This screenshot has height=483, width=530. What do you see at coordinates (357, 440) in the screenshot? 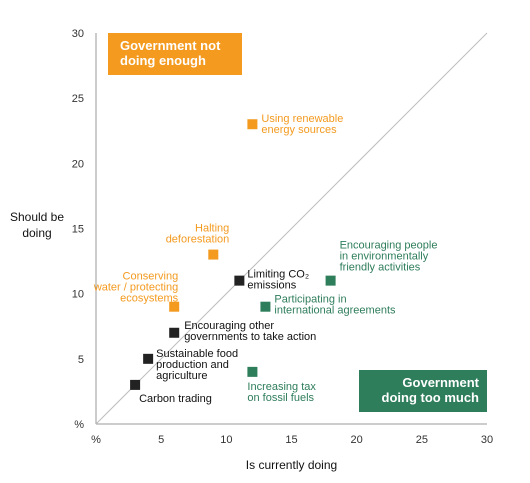
I see `x-tick-label: 20` at bounding box center [357, 440].